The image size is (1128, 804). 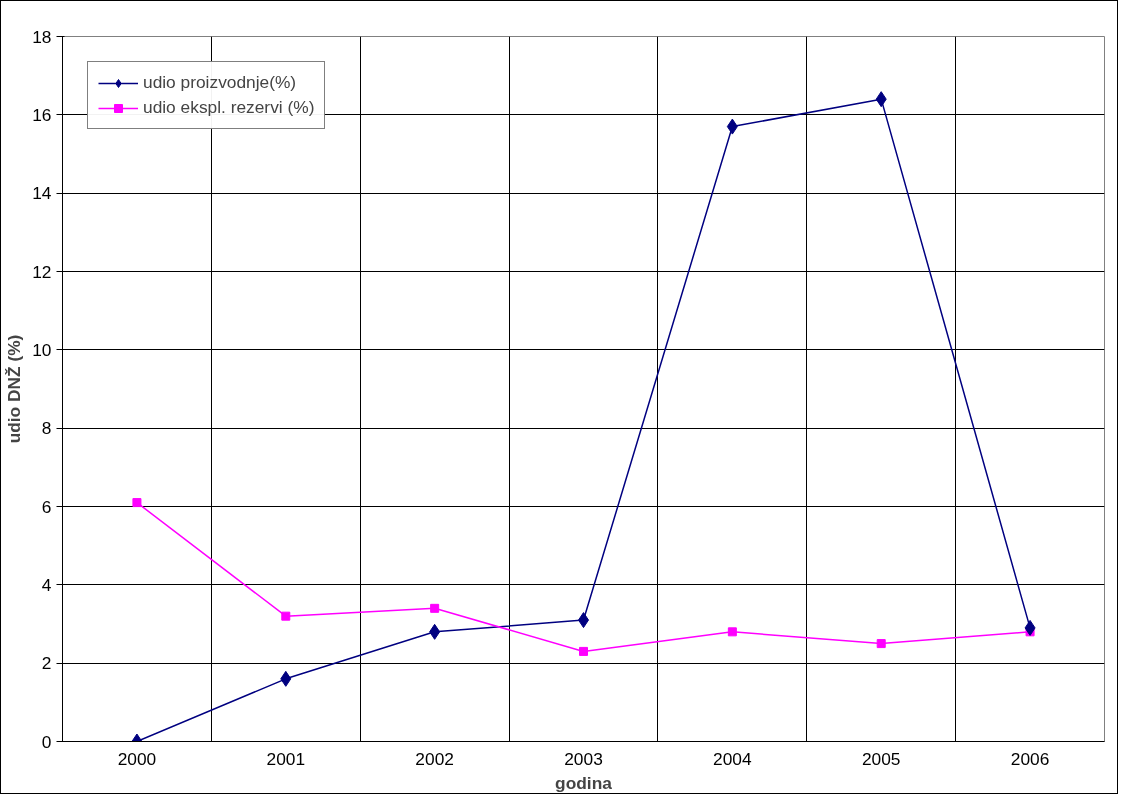 What do you see at coordinates (229, 107) in the screenshot?
I see `legend-label: udio ekspl. rezervi (%)` at bounding box center [229, 107].